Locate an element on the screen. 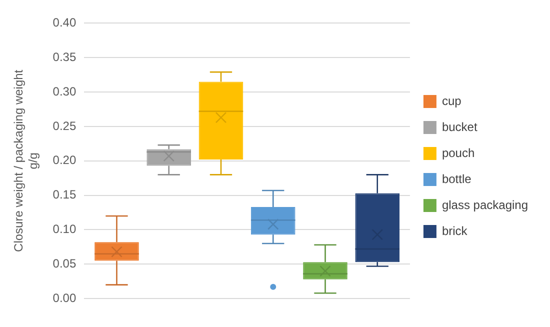  legend-label: bottle is located at coordinates (457, 179).